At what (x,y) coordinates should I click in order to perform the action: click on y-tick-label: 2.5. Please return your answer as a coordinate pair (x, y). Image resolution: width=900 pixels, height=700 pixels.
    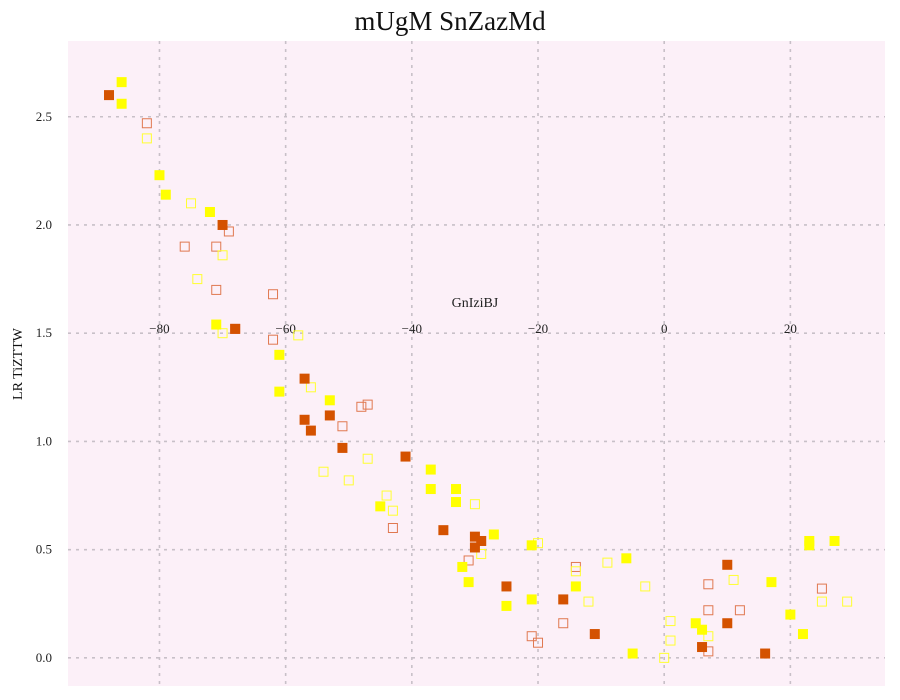
    Looking at the image, I should click on (44, 116).